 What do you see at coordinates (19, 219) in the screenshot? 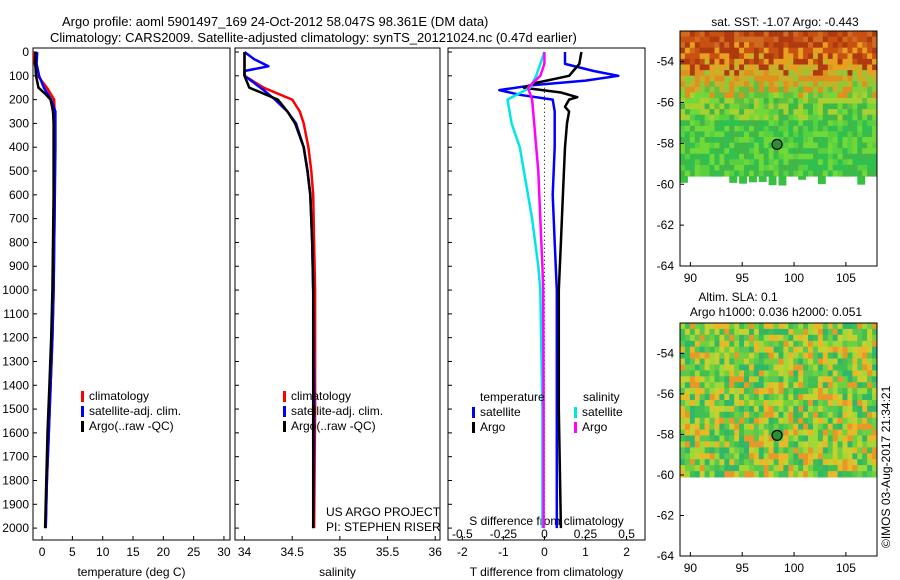
I see `y-tick-label: 700` at bounding box center [19, 219].